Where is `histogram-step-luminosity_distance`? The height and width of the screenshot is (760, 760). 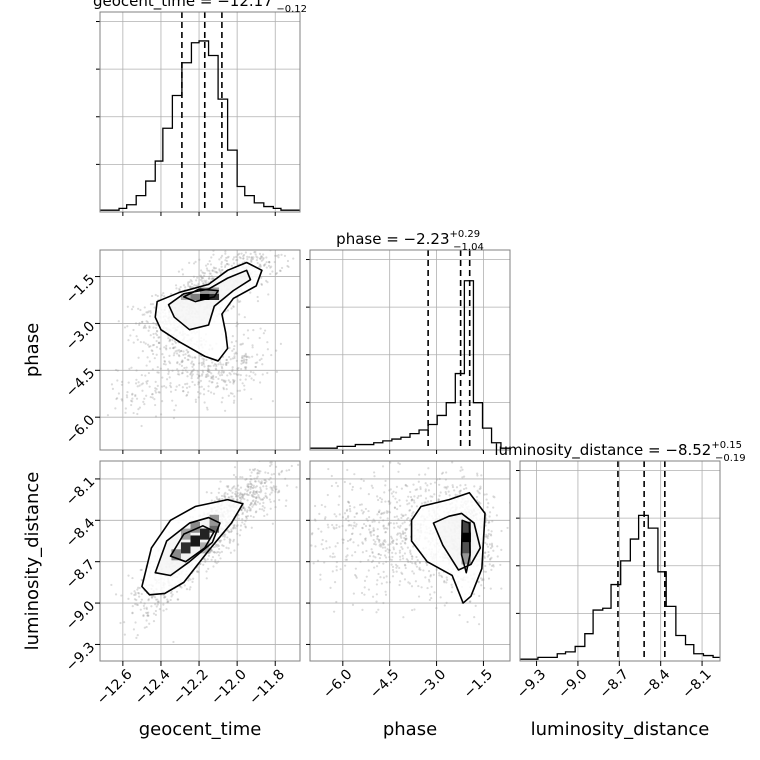 histogram-step-luminosity_distance is located at coordinates (620, 587).